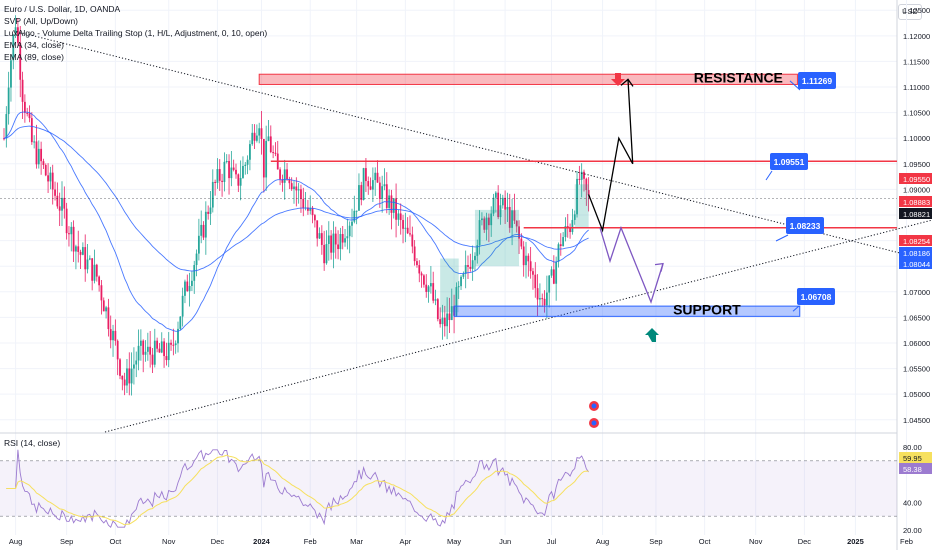  I want to click on time-tick-label: Dec, so click(805, 541).